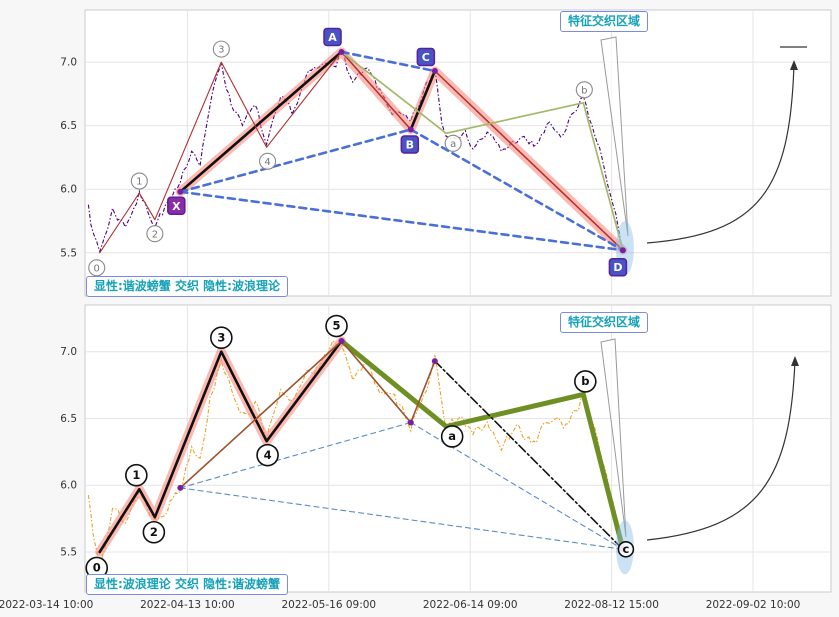  I want to click on point-label-text: C, so click(426, 57).